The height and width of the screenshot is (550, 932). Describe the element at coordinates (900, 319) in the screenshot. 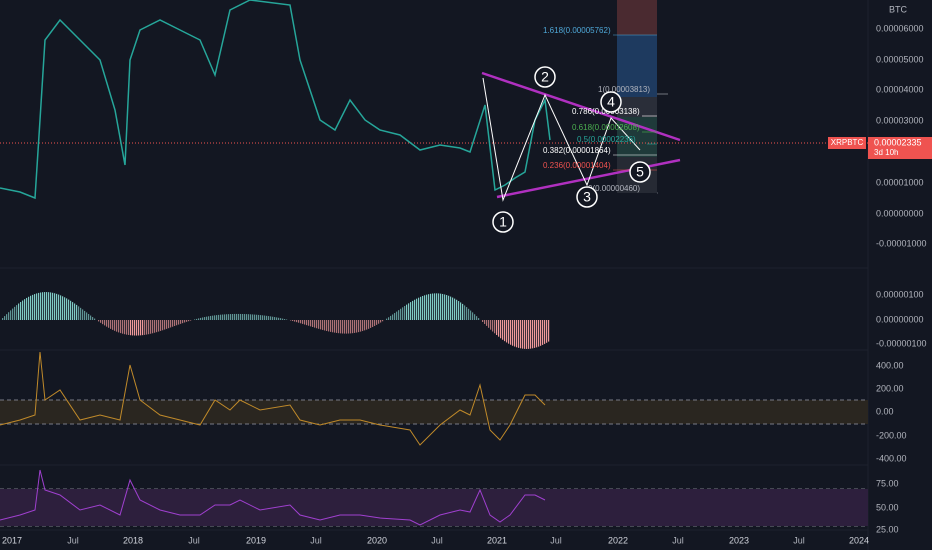

I see `axis-label: 0.00000000` at that location.